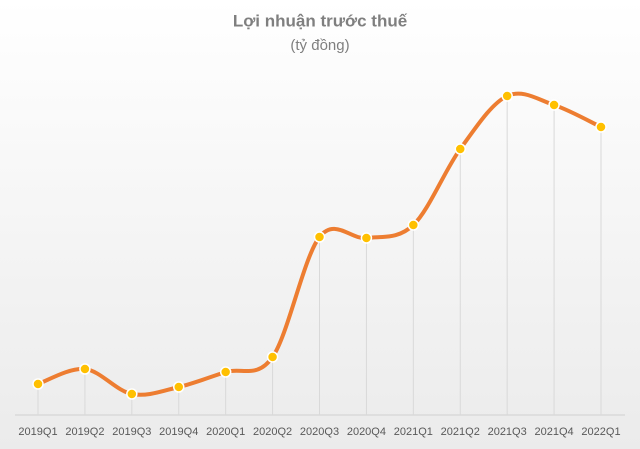  Describe the element at coordinates (131, 432) in the screenshot. I see `x-tick-label: 2019Q3` at that location.